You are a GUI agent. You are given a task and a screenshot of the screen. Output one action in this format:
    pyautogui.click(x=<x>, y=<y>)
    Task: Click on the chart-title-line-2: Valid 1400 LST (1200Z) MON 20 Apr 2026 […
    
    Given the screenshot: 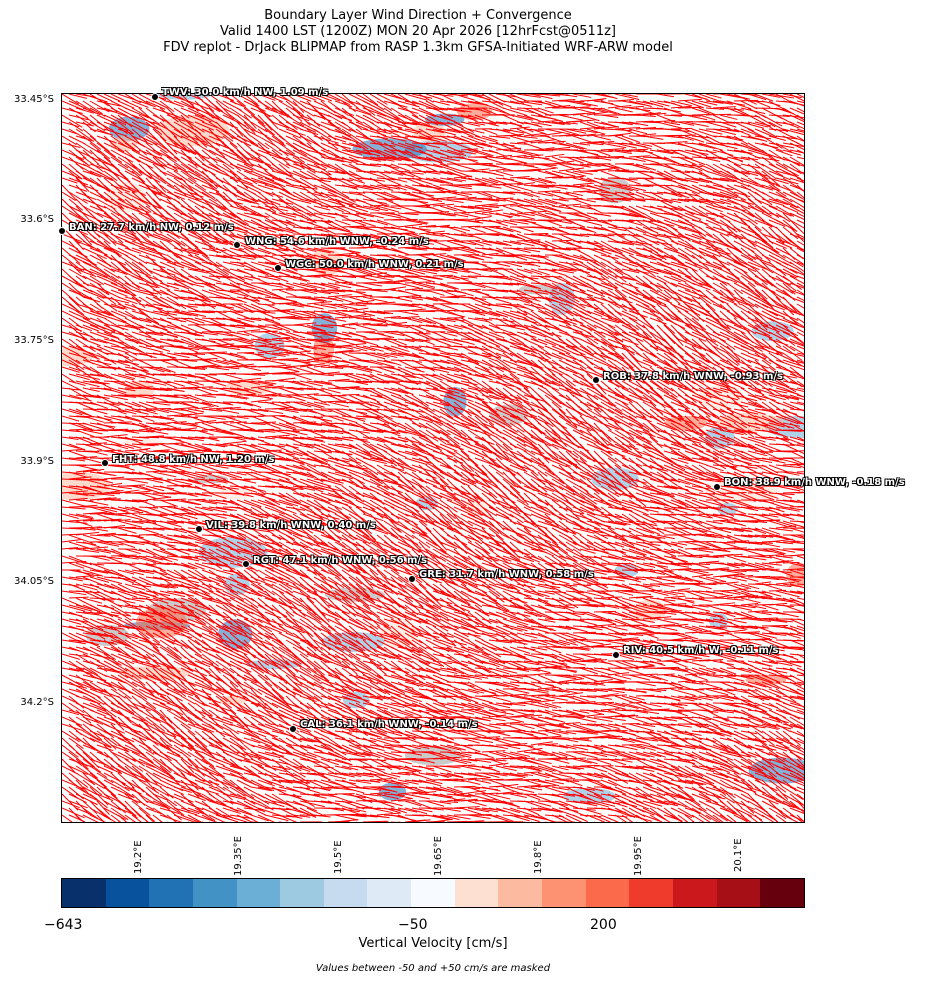 What is the action you would take?
    pyautogui.click(x=418, y=31)
    